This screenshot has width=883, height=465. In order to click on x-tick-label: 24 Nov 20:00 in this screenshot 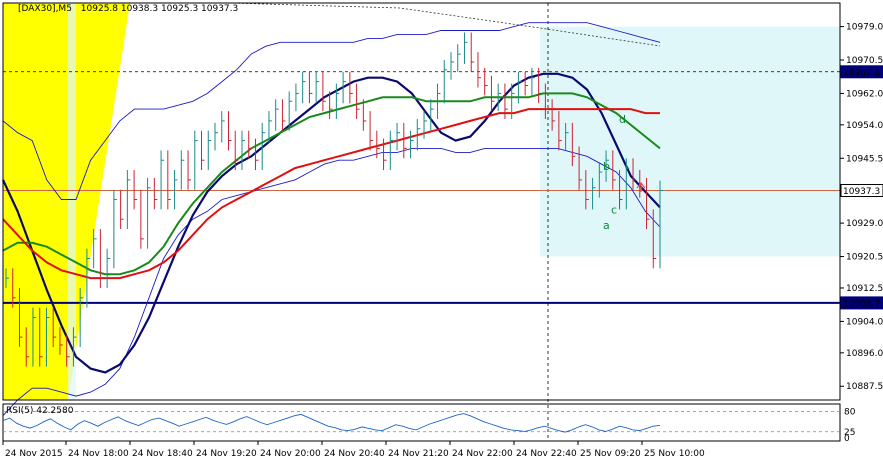, I will do `click(290, 454)`.